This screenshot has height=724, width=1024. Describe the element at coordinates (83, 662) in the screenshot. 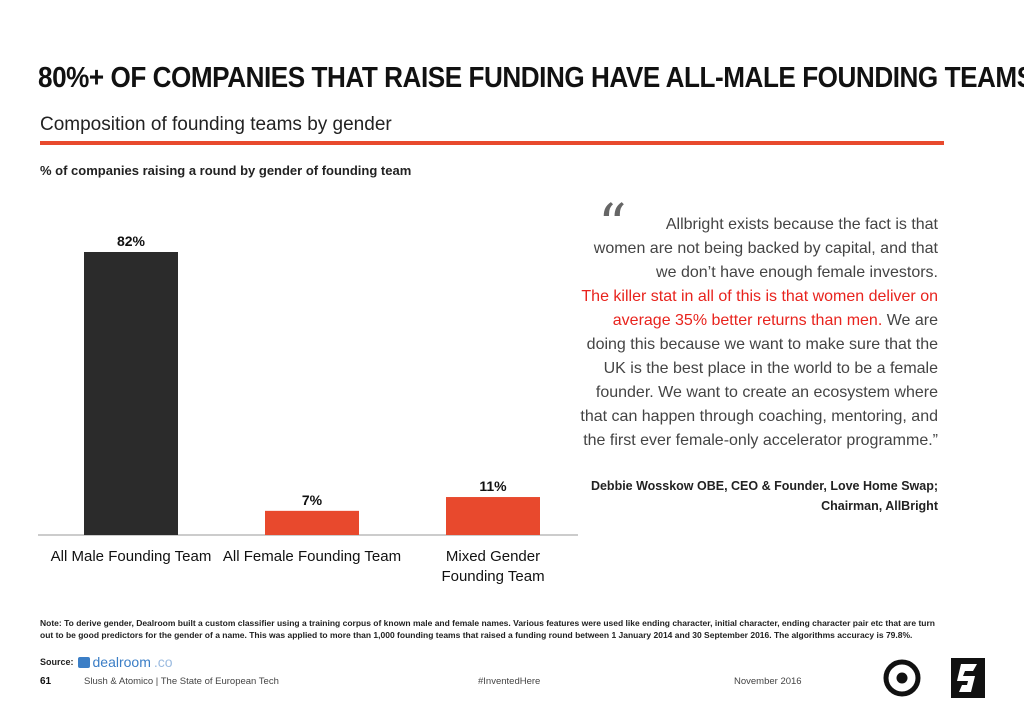

I see `dealroom-logo-icon` at that location.